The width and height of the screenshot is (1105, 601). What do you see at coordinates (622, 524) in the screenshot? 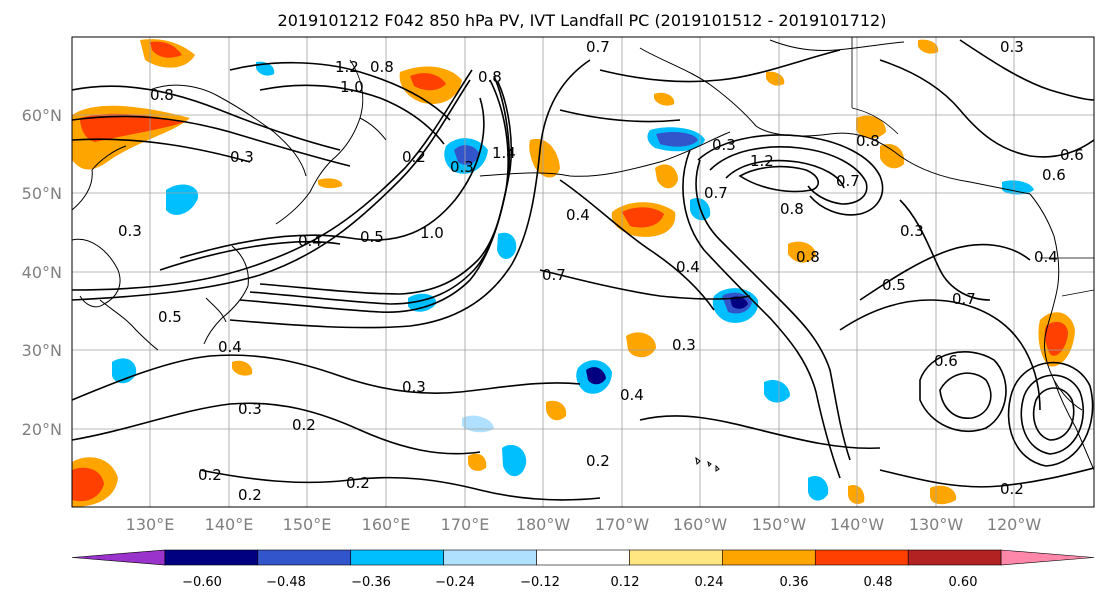
I see `lon-label: 170°W` at bounding box center [622, 524].